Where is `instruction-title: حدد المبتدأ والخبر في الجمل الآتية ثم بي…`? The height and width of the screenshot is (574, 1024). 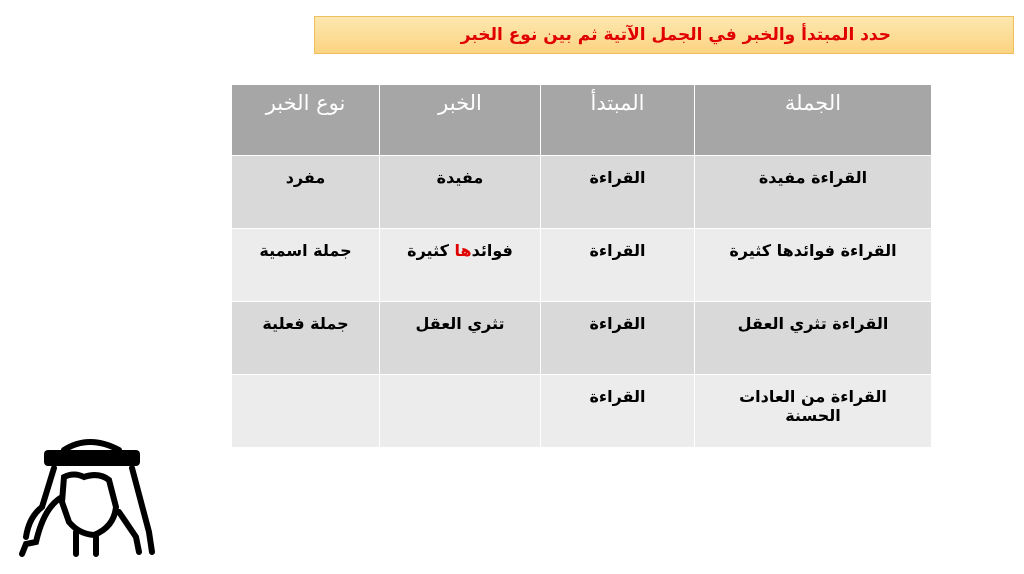
instruction-title: حدد المبتدأ والخبر في الجمل الآتية ثم بي… is located at coordinates (664, 35).